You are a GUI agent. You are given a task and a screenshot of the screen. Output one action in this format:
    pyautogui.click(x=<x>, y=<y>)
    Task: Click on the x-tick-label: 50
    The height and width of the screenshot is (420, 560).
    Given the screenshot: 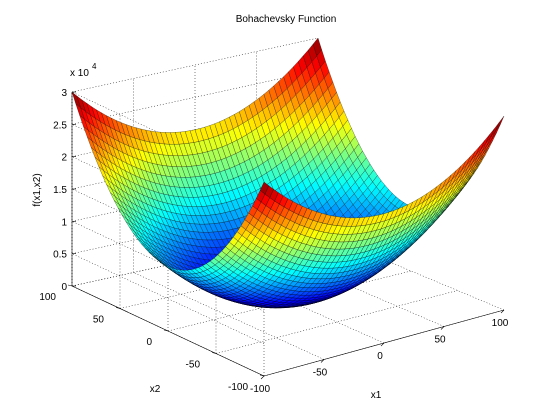 What is the action you would take?
    pyautogui.click(x=440, y=340)
    